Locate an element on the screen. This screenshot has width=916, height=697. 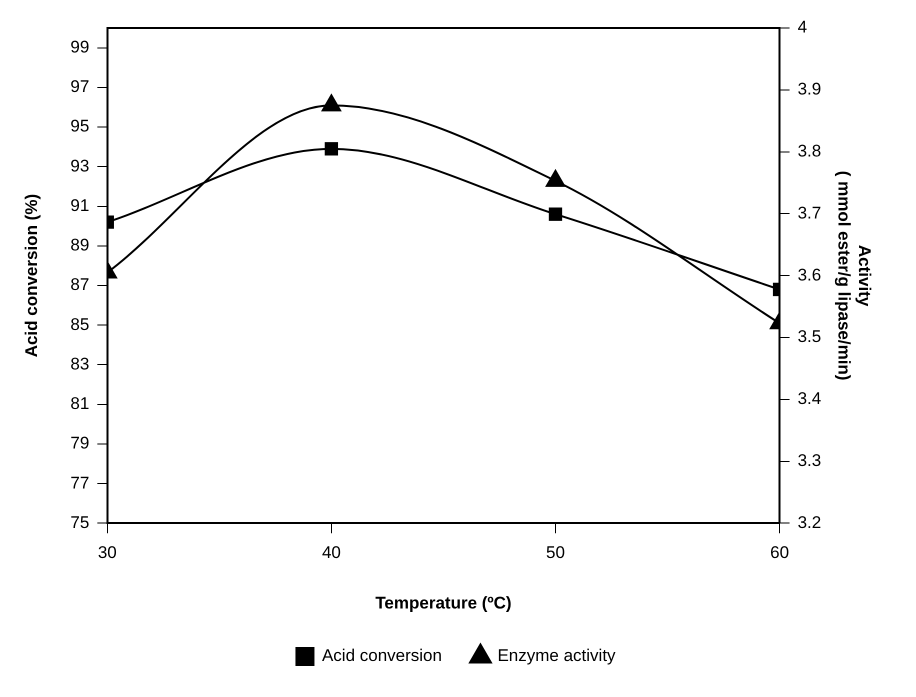
y-axis-title: Acid conversion (%) is located at coordinates (31, 276).